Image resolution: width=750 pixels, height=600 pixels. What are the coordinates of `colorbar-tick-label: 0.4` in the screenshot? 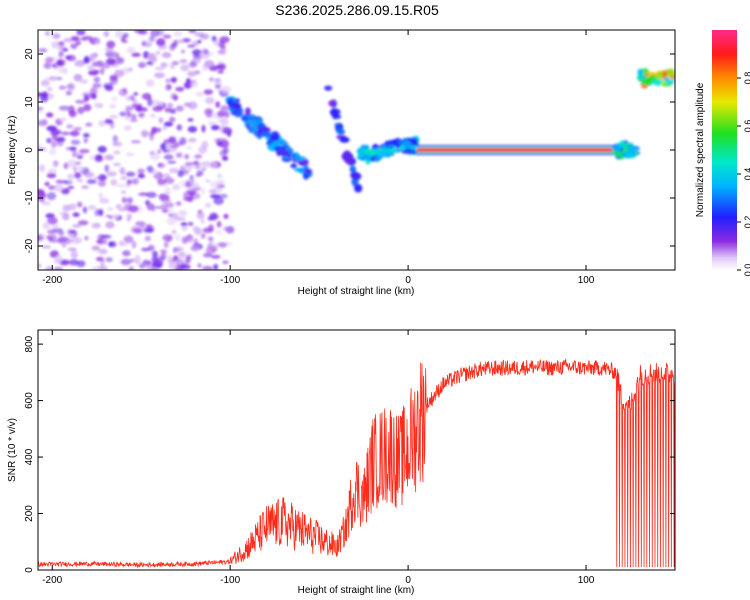 It's located at (746, 174).